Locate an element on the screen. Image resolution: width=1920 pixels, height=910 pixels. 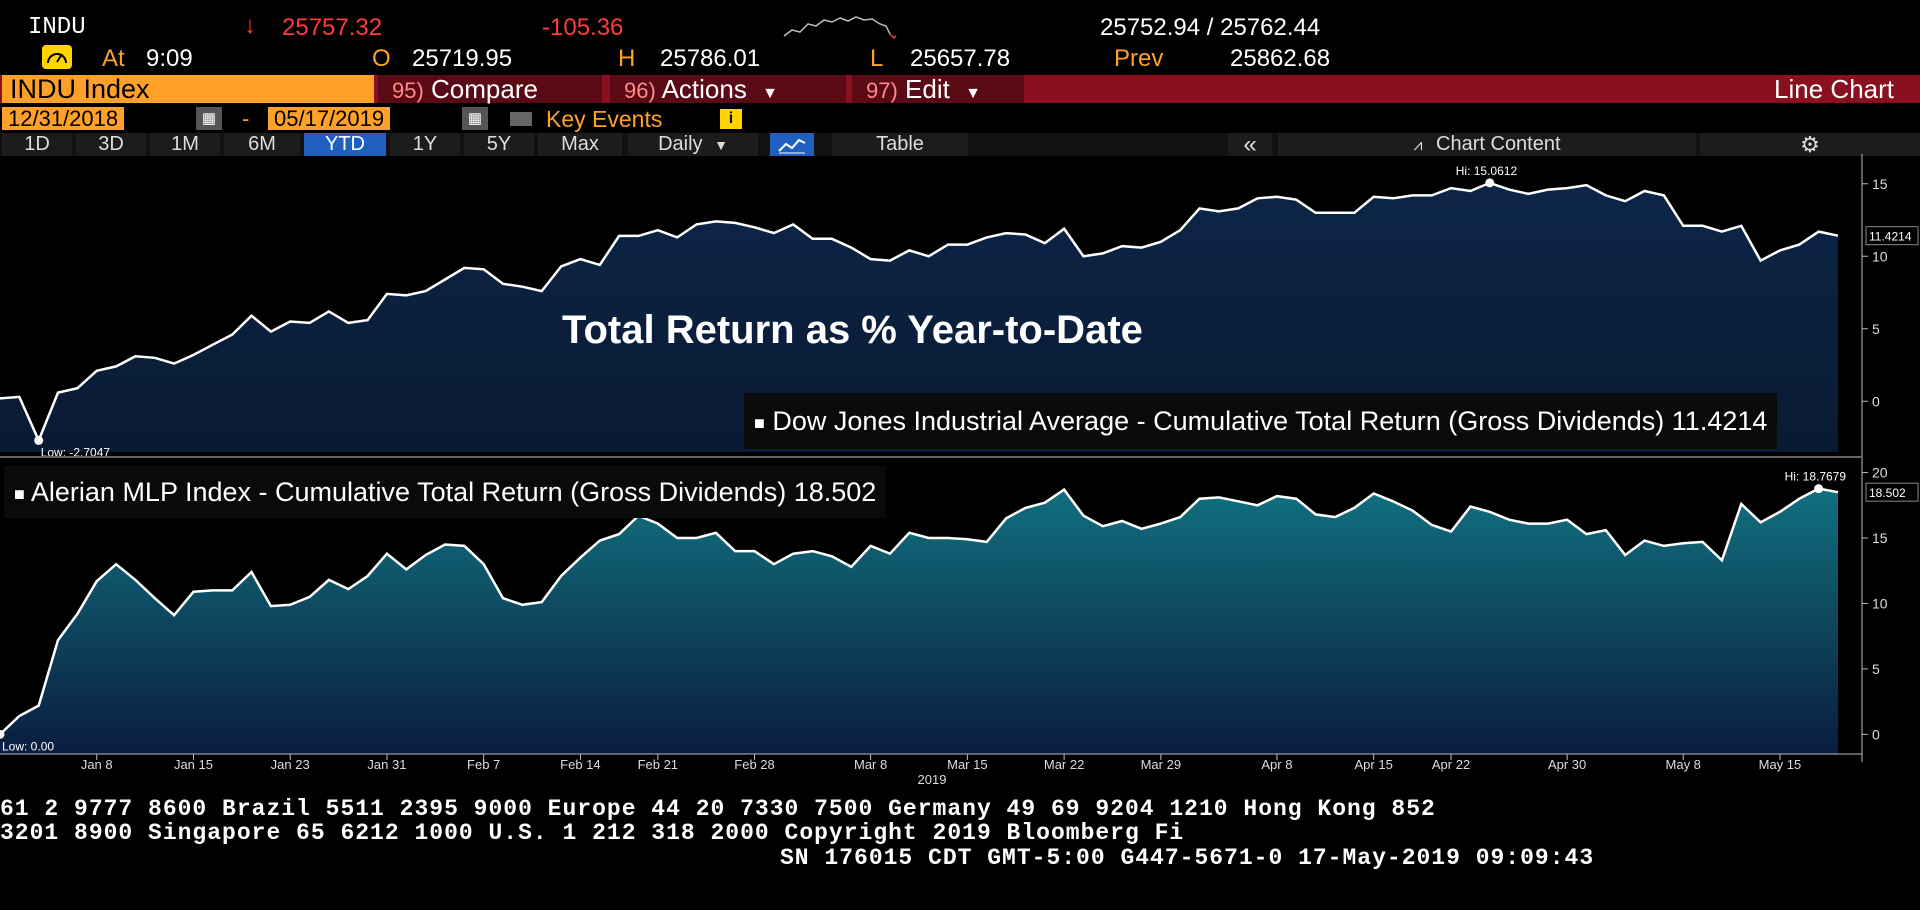
x-tick-label: Jan 31 is located at coordinates (386, 764).